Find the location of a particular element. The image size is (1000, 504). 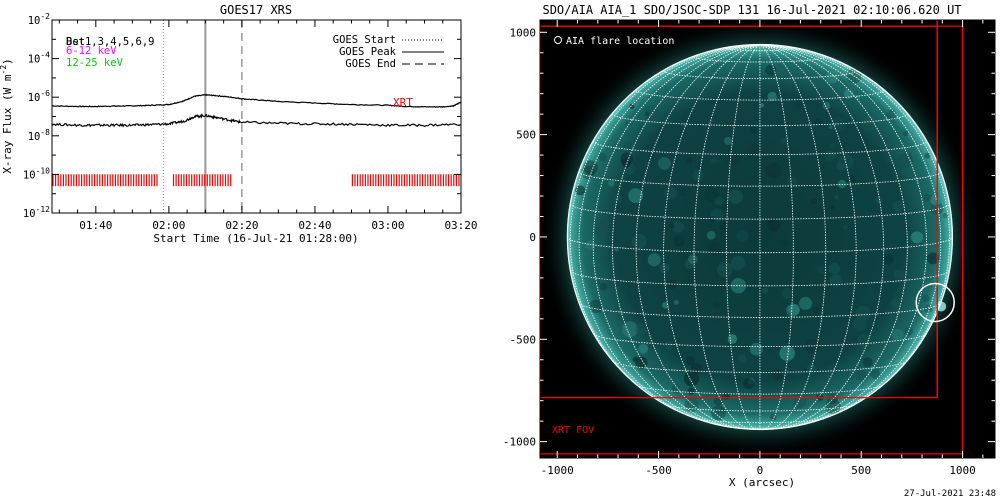

goes-legend-markers: GOES Start GOES Peak GOES End is located at coordinates (388, 52).